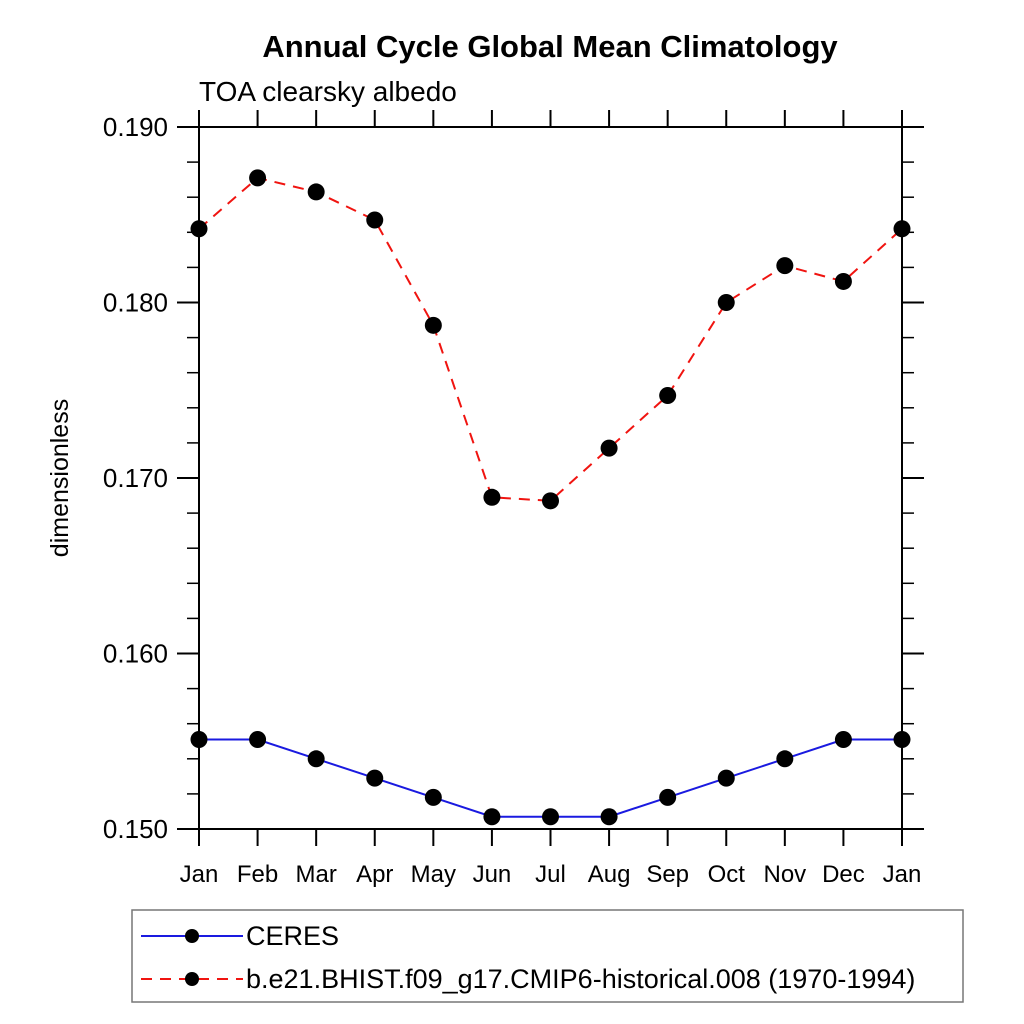 This screenshot has width=1024, height=1024. Describe the element at coordinates (843, 874) in the screenshot. I see `x-axis-tick-label: Dec` at that location.